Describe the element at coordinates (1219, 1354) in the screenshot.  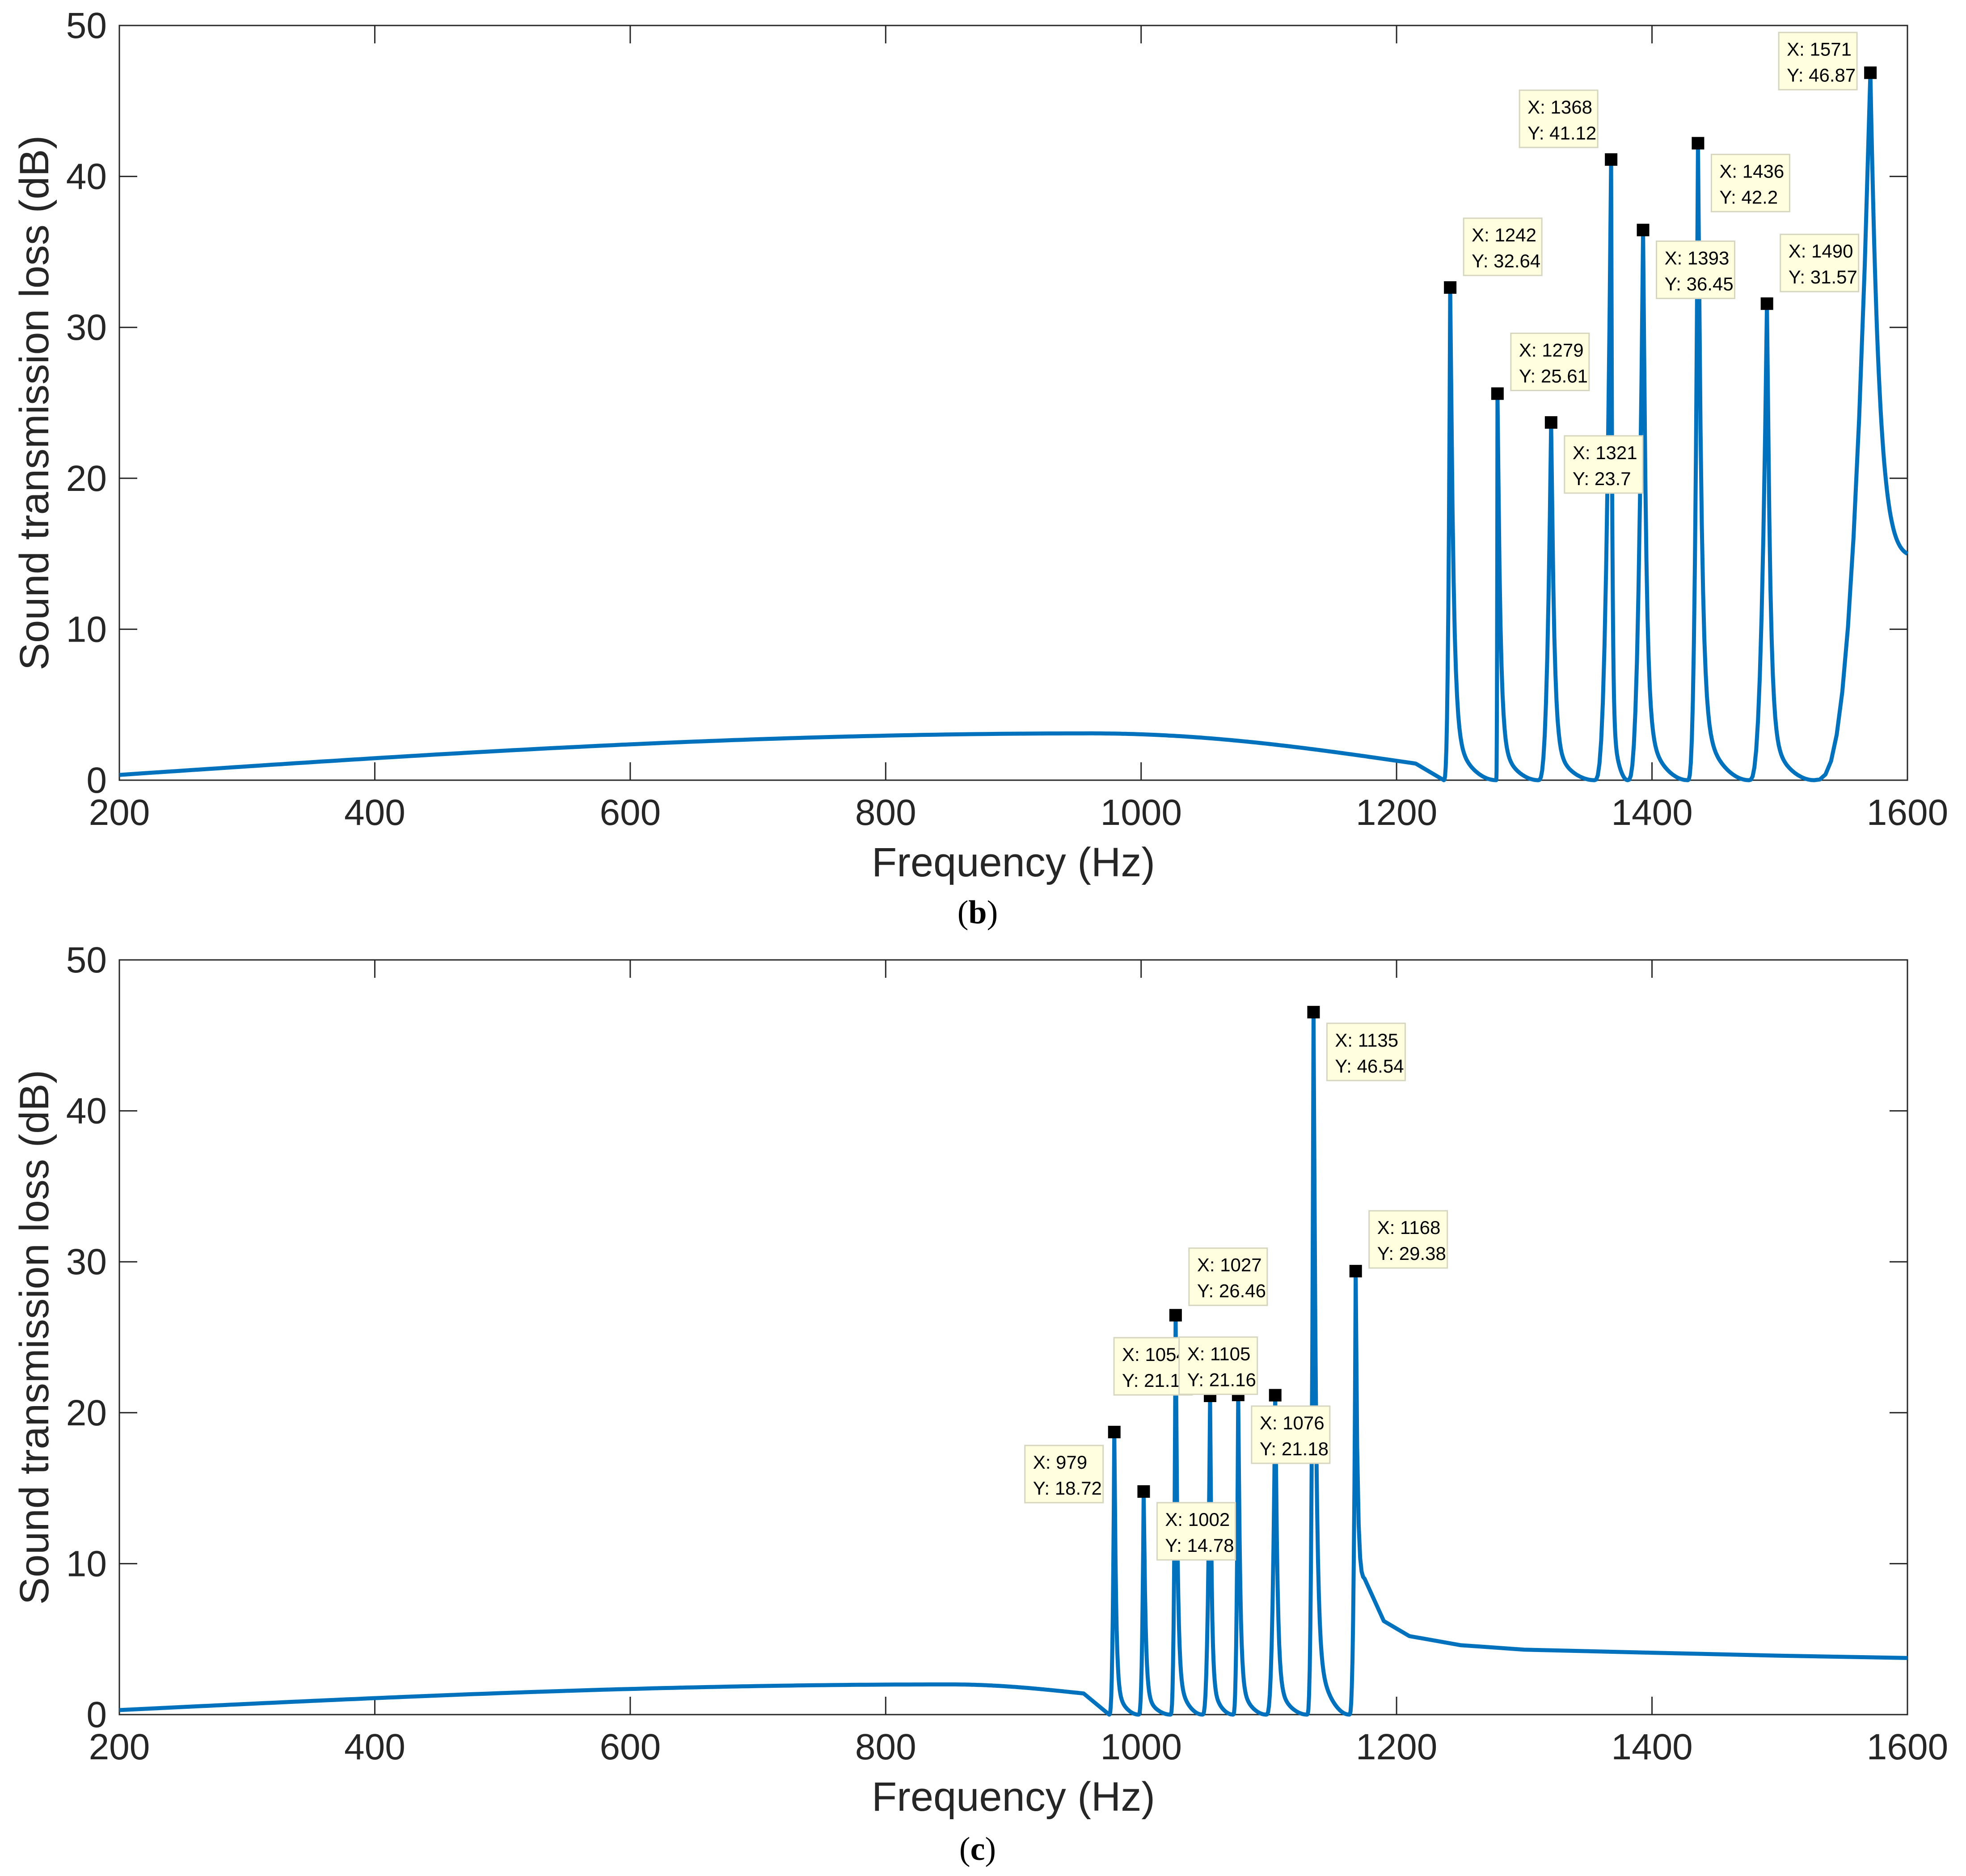
I see `datatip-x-label: X: 1105` at that location.